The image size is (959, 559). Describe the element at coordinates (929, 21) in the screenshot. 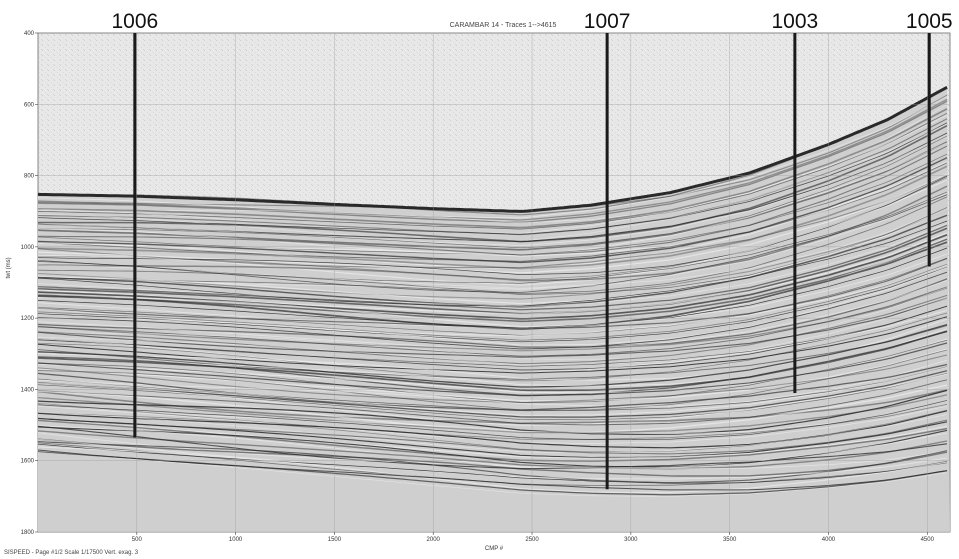

I see `well-label-1005: 1005` at that location.